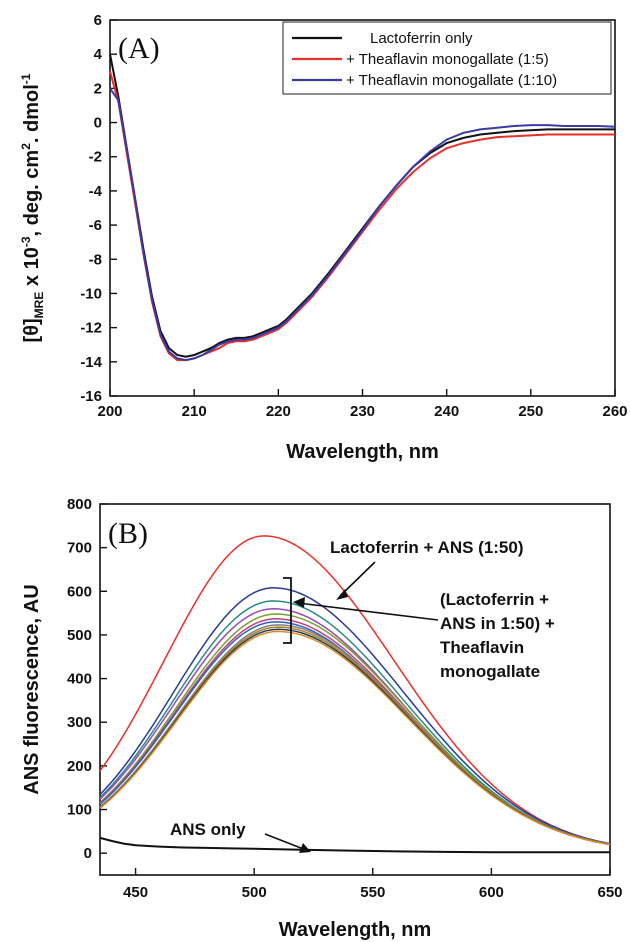 This screenshot has width=630, height=942. What do you see at coordinates (91, 328) in the screenshot?
I see `y-tick-label-a: -12` at bounding box center [91, 328].